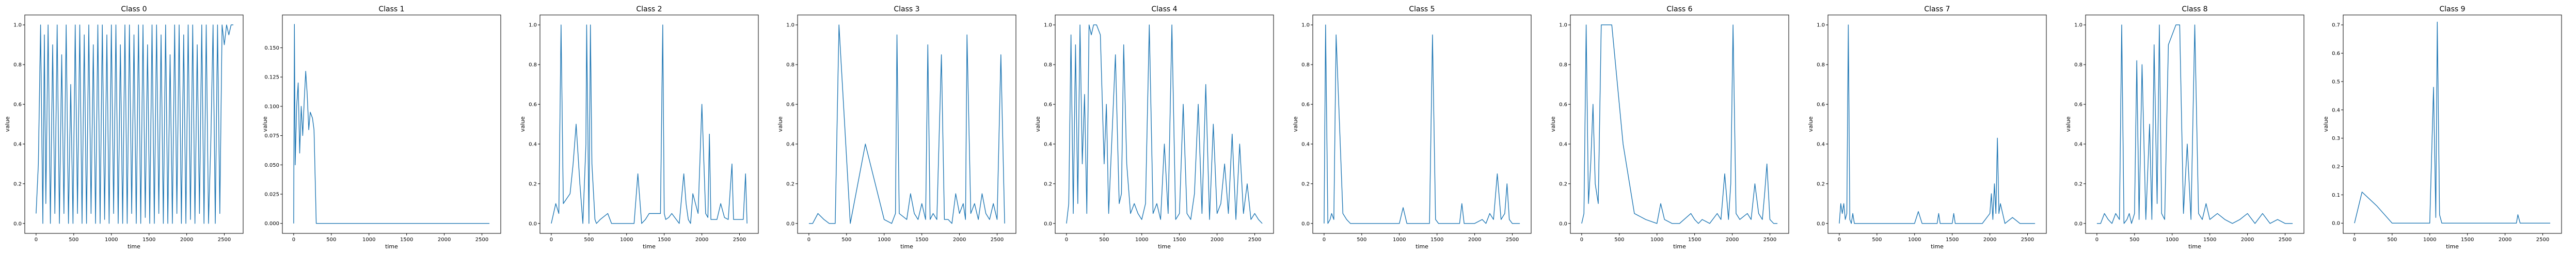  Describe the element at coordinates (1164, 9) in the screenshot. I see `chart-title: Class 4` at that location.